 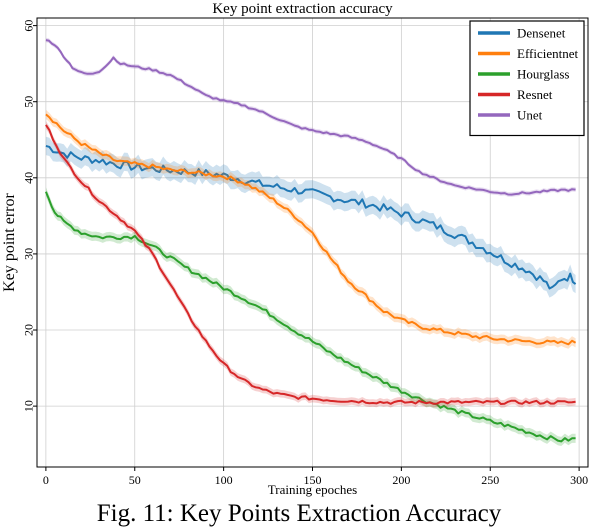 What do you see at coordinates (29, 178) in the screenshot?
I see `y-tick-label: 40` at bounding box center [29, 178].